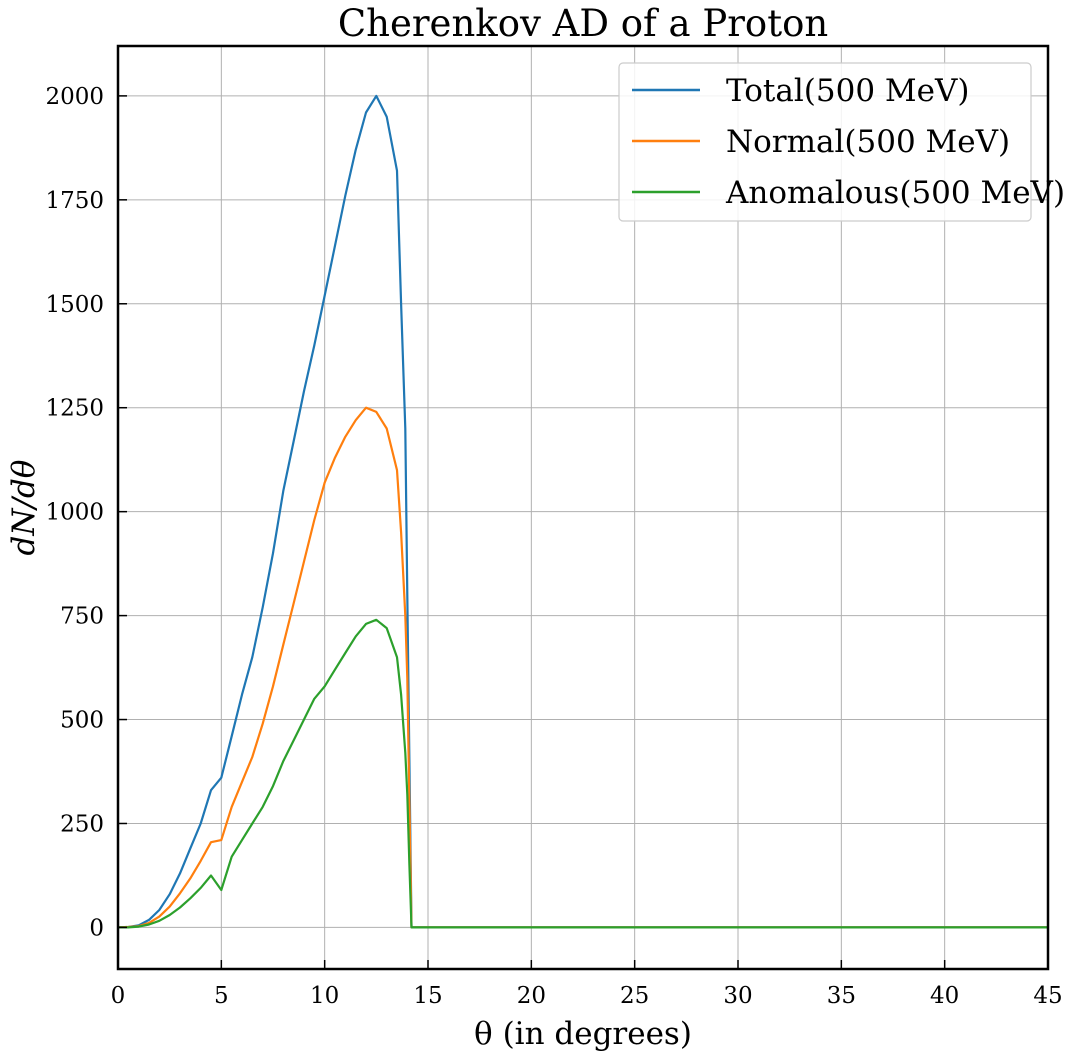 The height and width of the screenshot is (1062, 1070). What do you see at coordinates (1047, 996) in the screenshot?
I see `x-tick-label: 45` at bounding box center [1047, 996].